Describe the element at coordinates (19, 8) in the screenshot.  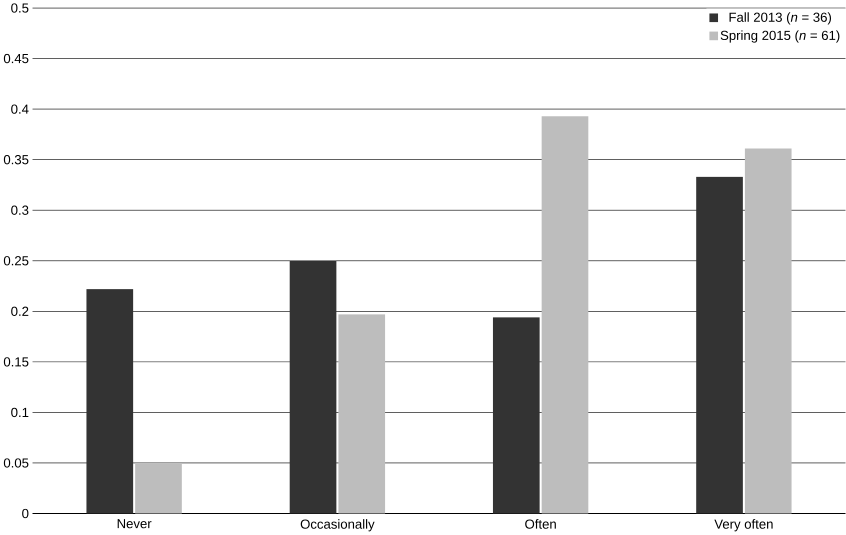
I see `y-tick-label: 0.5` at that location.